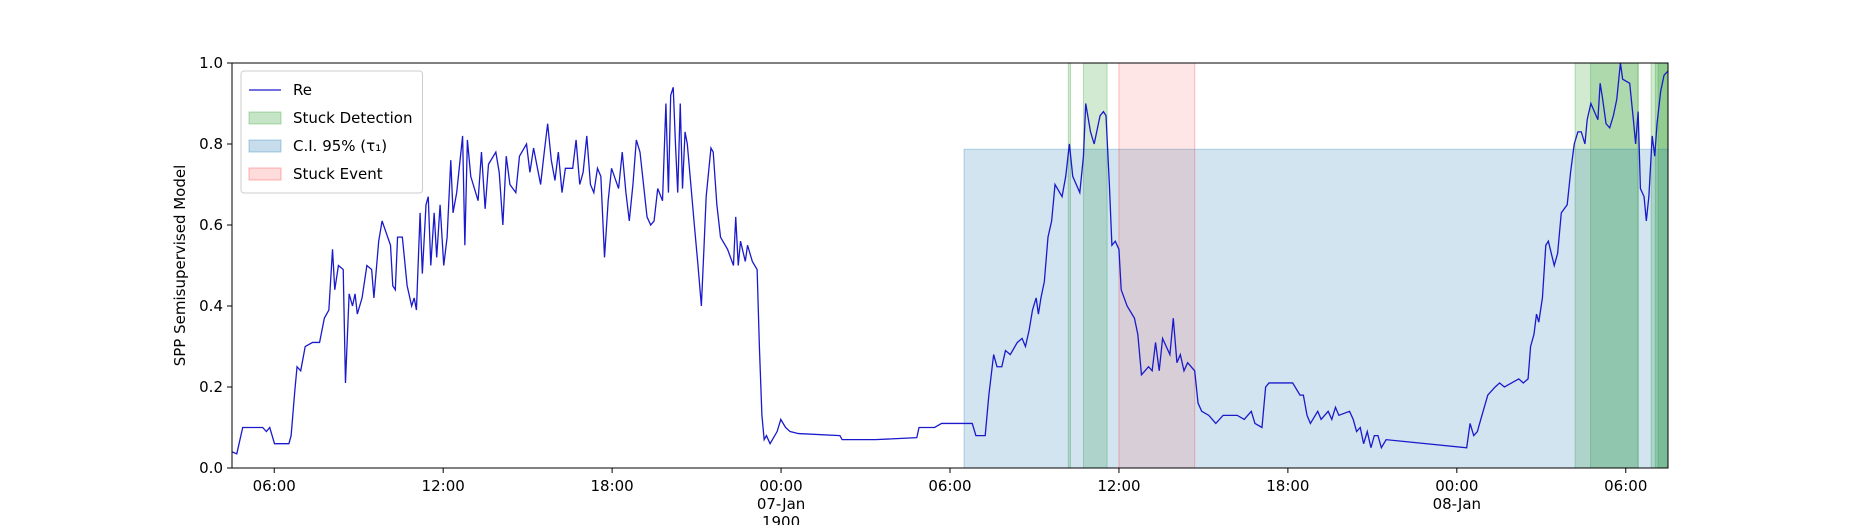 The width and height of the screenshot is (1850, 525). What do you see at coordinates (781, 519) in the screenshot?
I see `x-tick-label-line: 1900` at bounding box center [781, 519].